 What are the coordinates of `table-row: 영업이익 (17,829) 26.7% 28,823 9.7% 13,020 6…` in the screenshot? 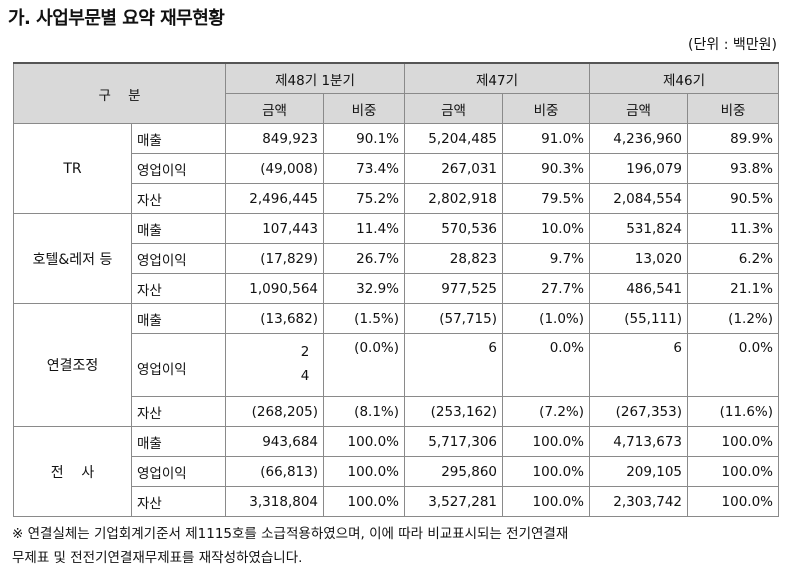 It's located at (397, 258).